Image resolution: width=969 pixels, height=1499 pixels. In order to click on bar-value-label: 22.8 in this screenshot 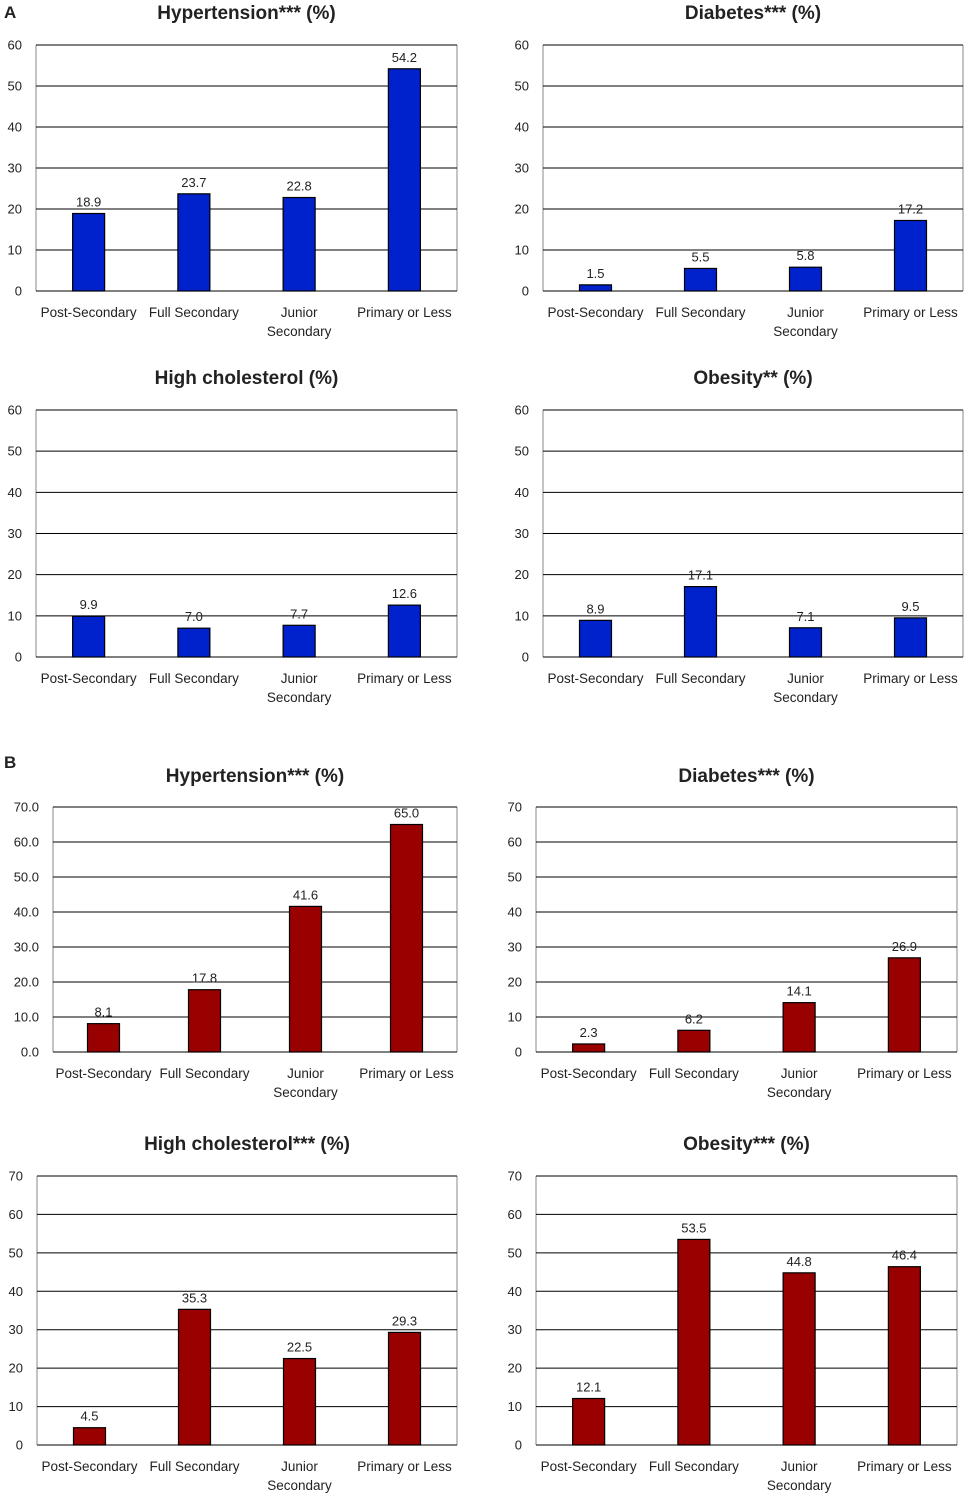, I will do `click(298, 186)`.